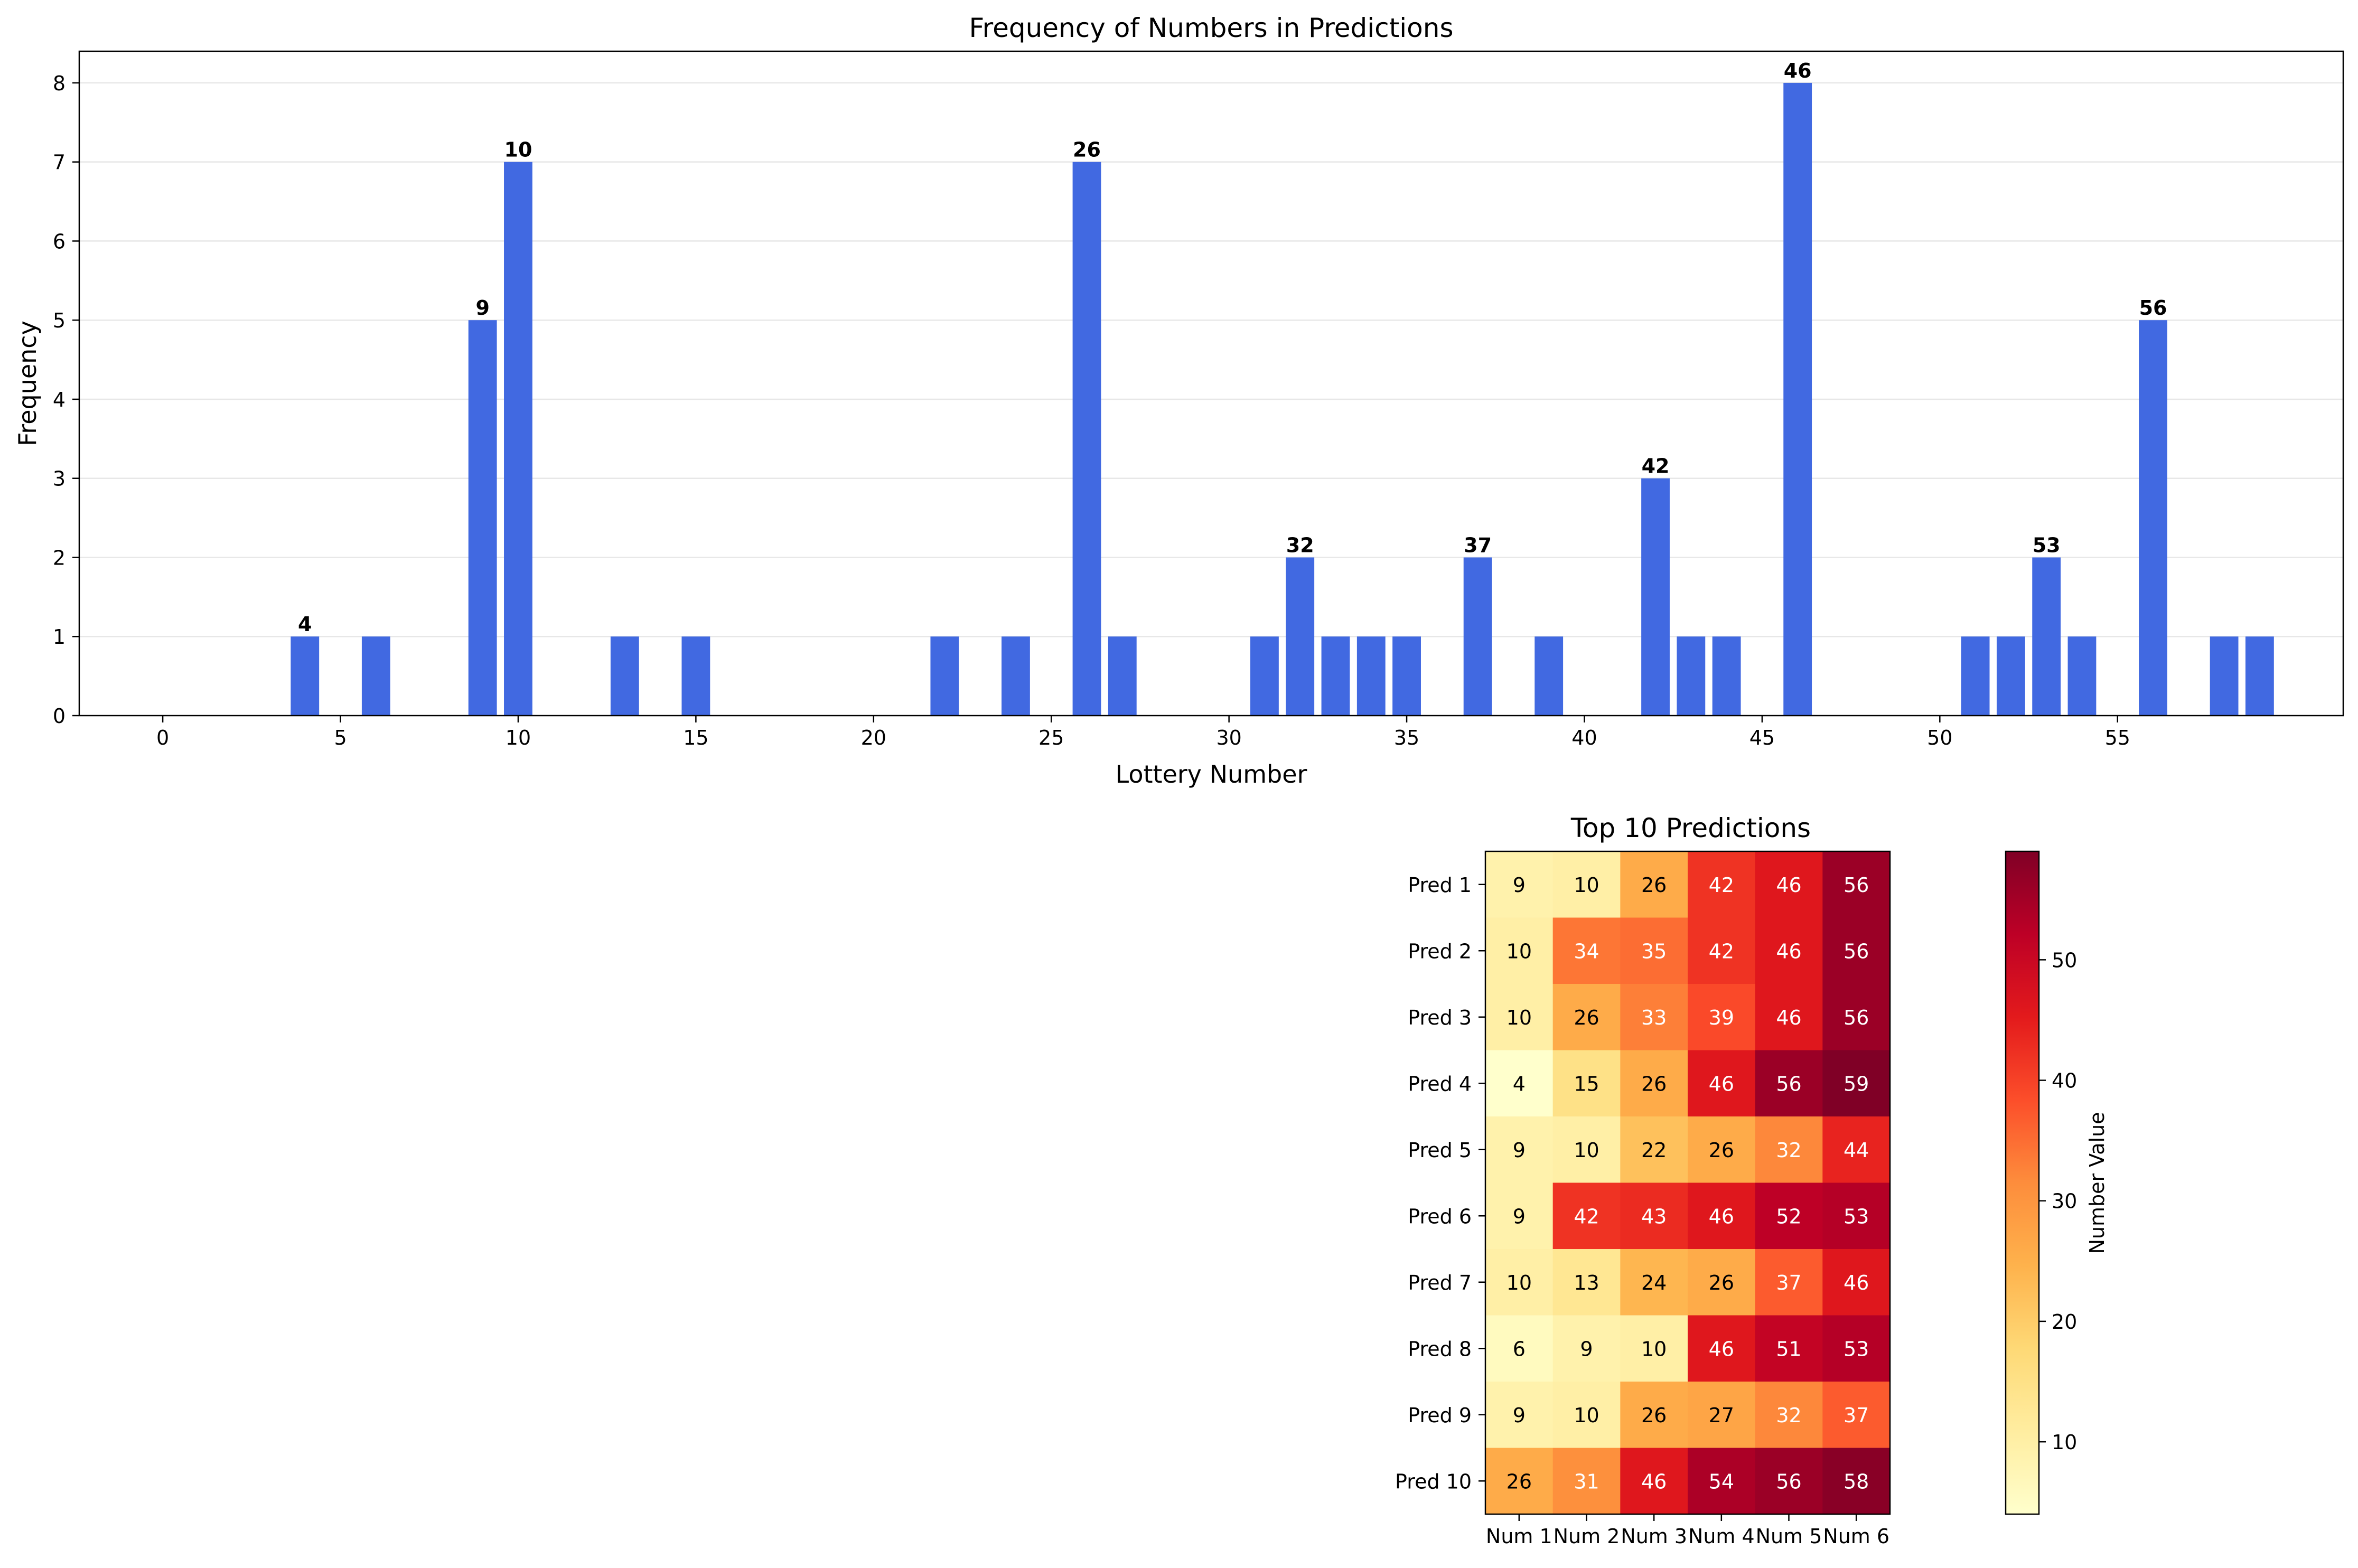 This screenshot has height=1568, width=2358. What do you see at coordinates (59, 637) in the screenshot?
I see `y-tick-label: 1` at bounding box center [59, 637].